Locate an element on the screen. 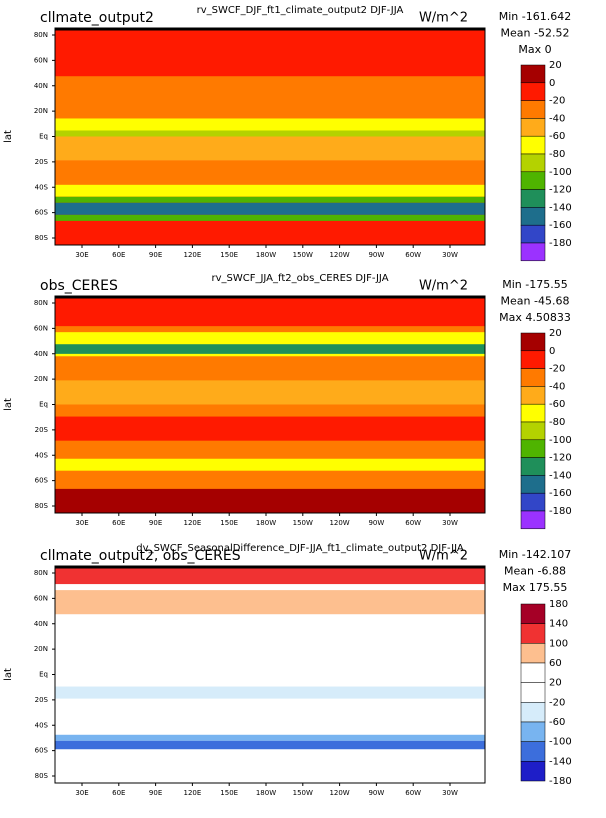 The image size is (606, 818). stat-label: Min -175.55 is located at coordinates (534, 284).